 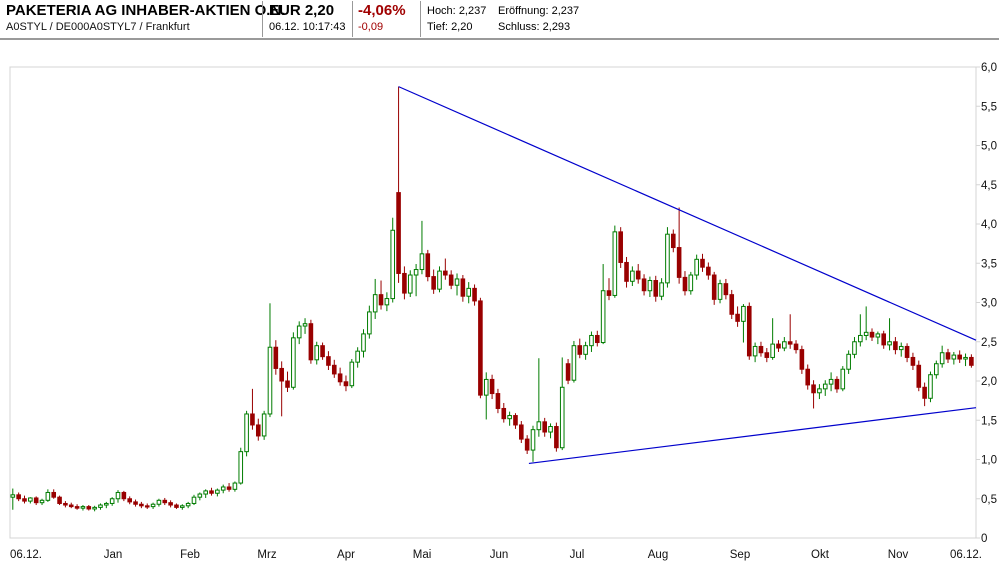 I want to click on x-tick-label: Nov, so click(x=898, y=555).